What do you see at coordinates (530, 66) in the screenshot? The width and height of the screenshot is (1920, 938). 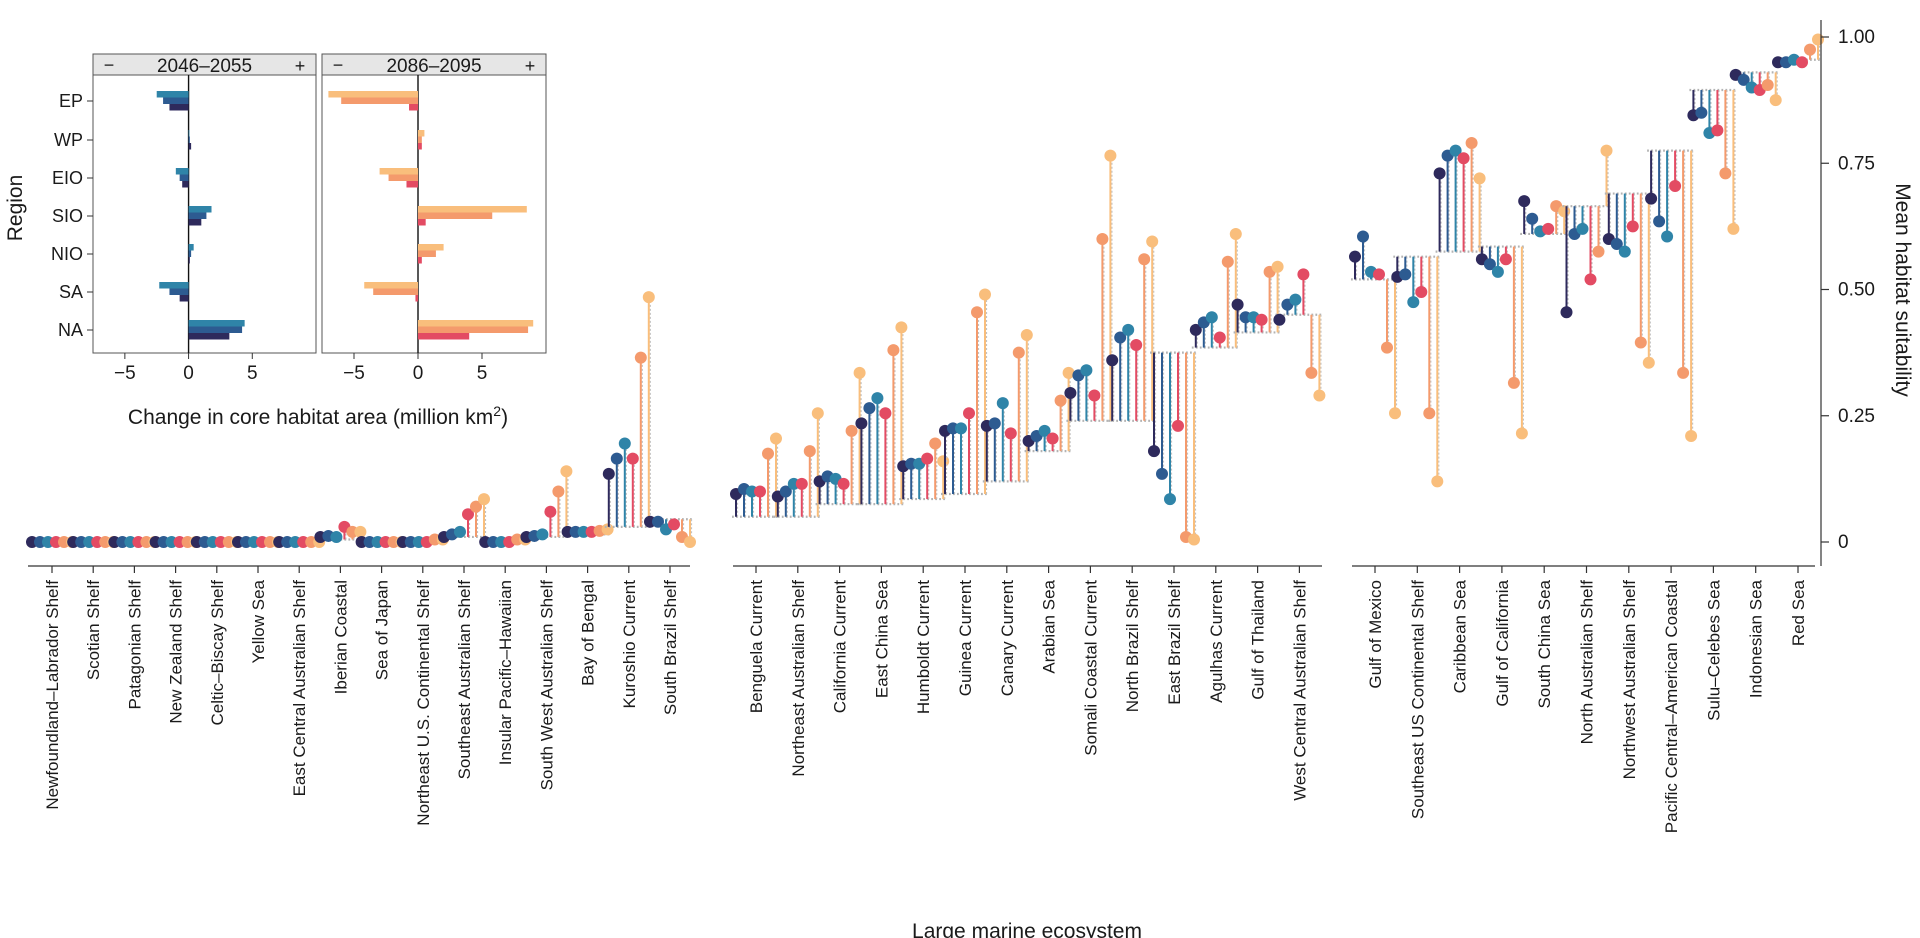 I see `plus-label: +` at bounding box center [530, 66].